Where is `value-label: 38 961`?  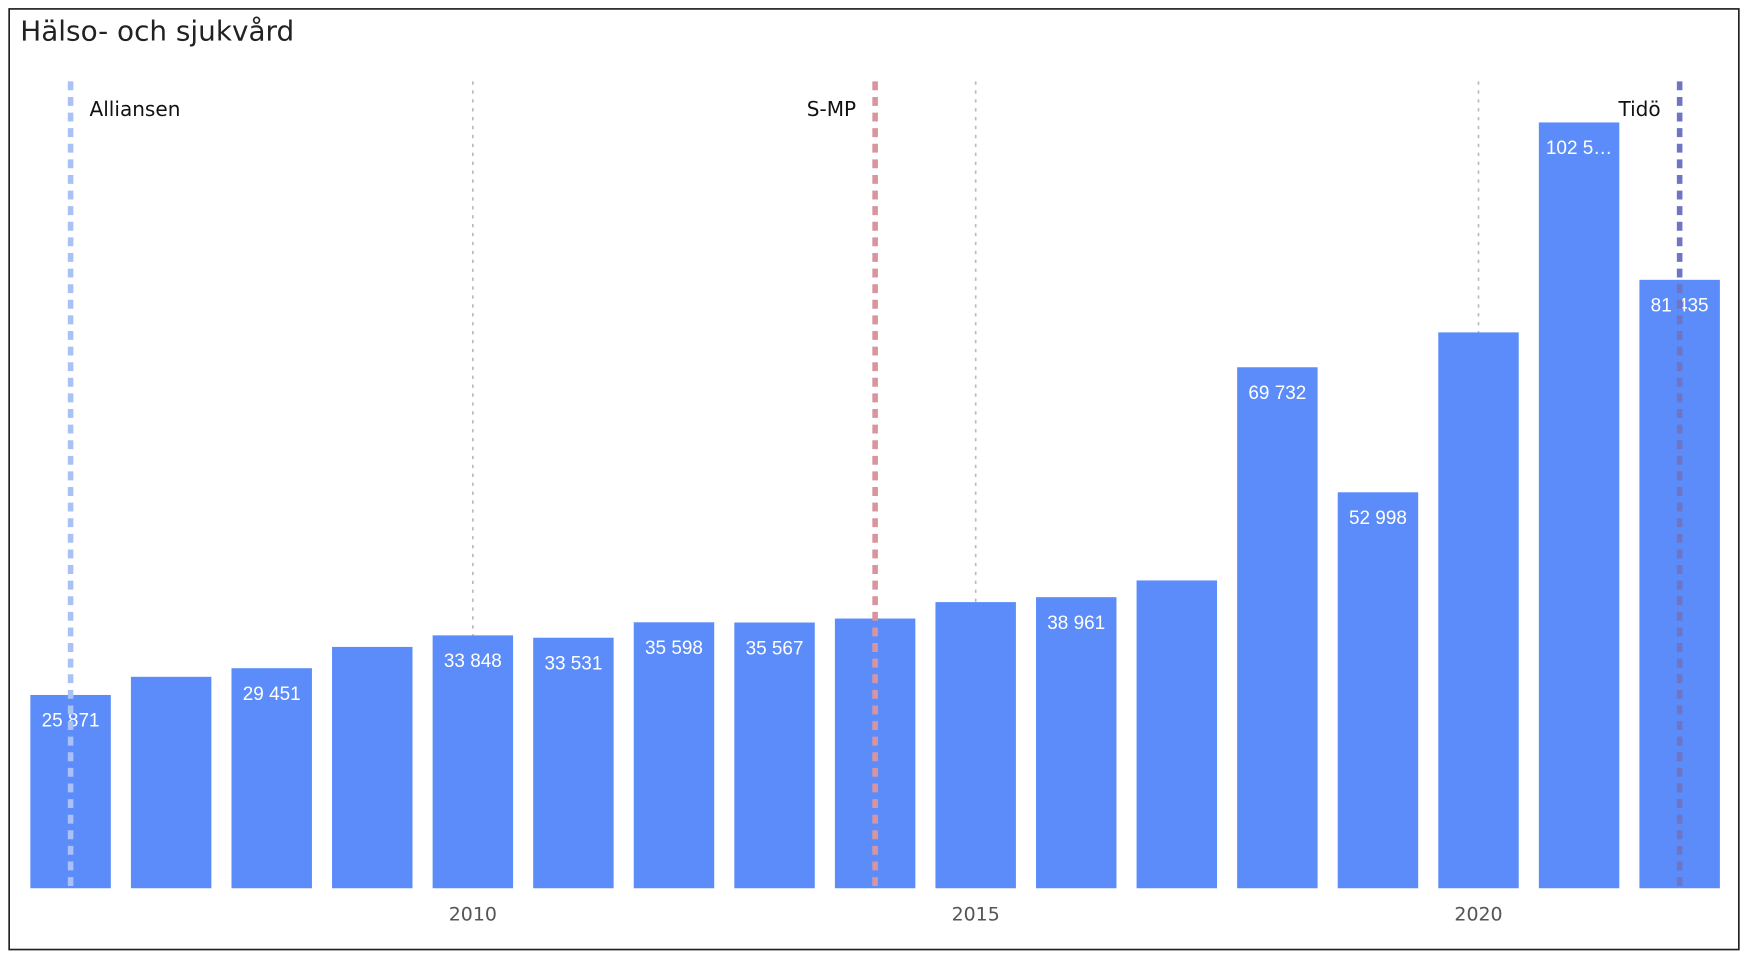 value-label: 38 961 is located at coordinates (1076, 623).